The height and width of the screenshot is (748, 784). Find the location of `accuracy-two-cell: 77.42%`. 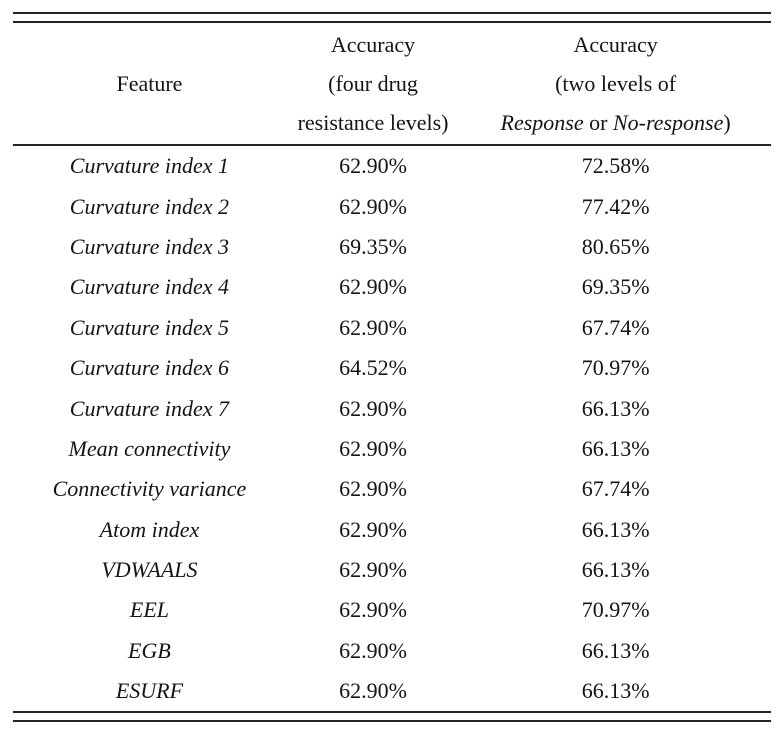

accuracy-two-cell: 77.42% is located at coordinates (615, 206).